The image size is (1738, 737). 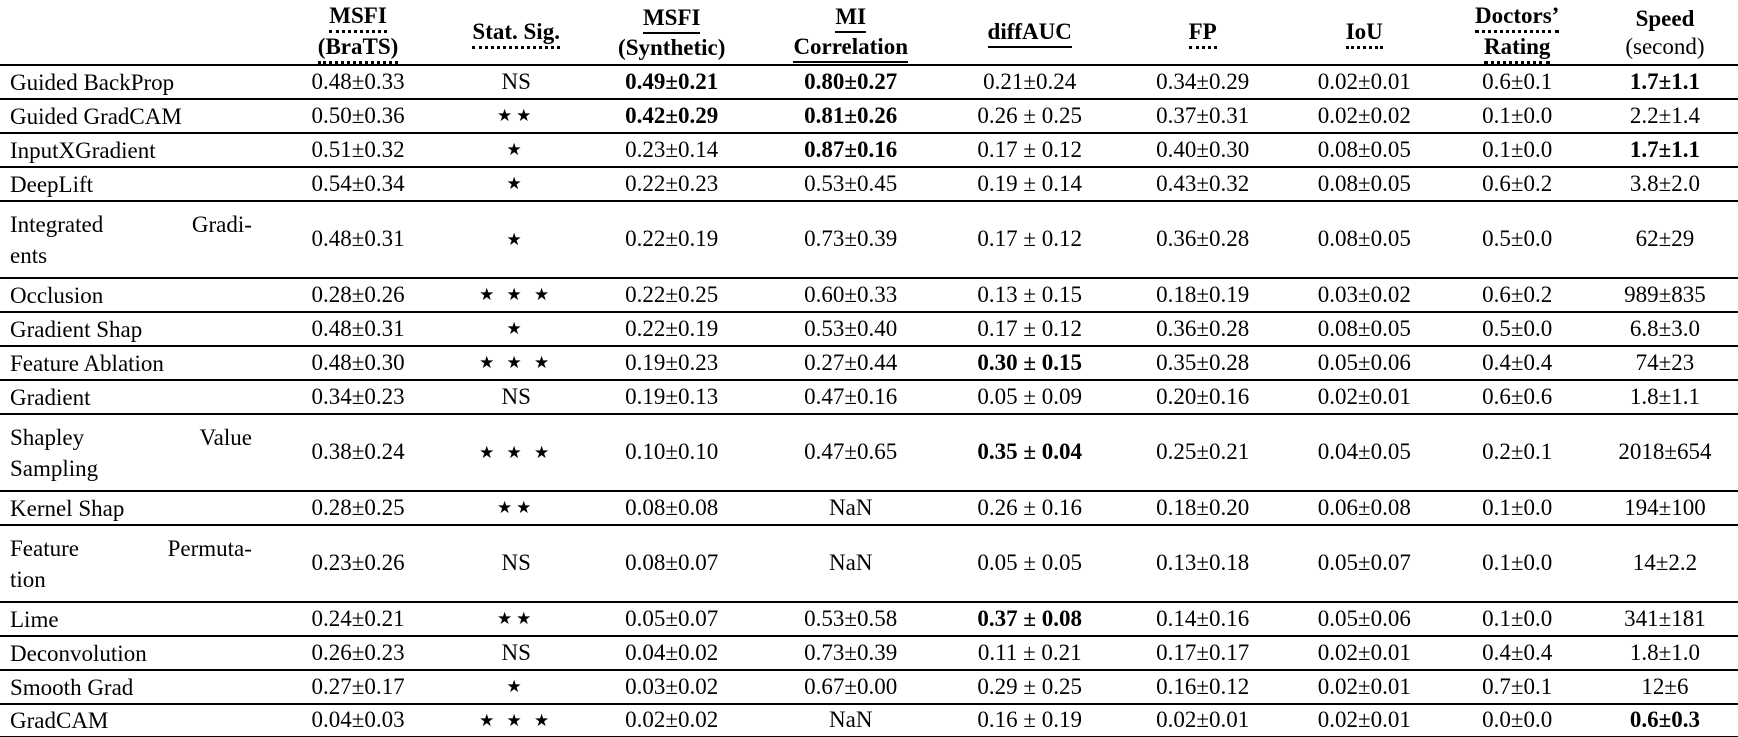 I want to click on cell-mi-correlation: 0.67±0.00, so click(x=851, y=686).